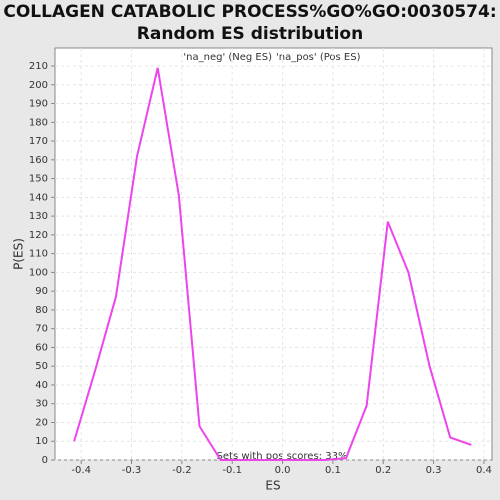 This screenshot has height=500, width=500. I want to click on x-axis-label: ES, so click(272, 486).